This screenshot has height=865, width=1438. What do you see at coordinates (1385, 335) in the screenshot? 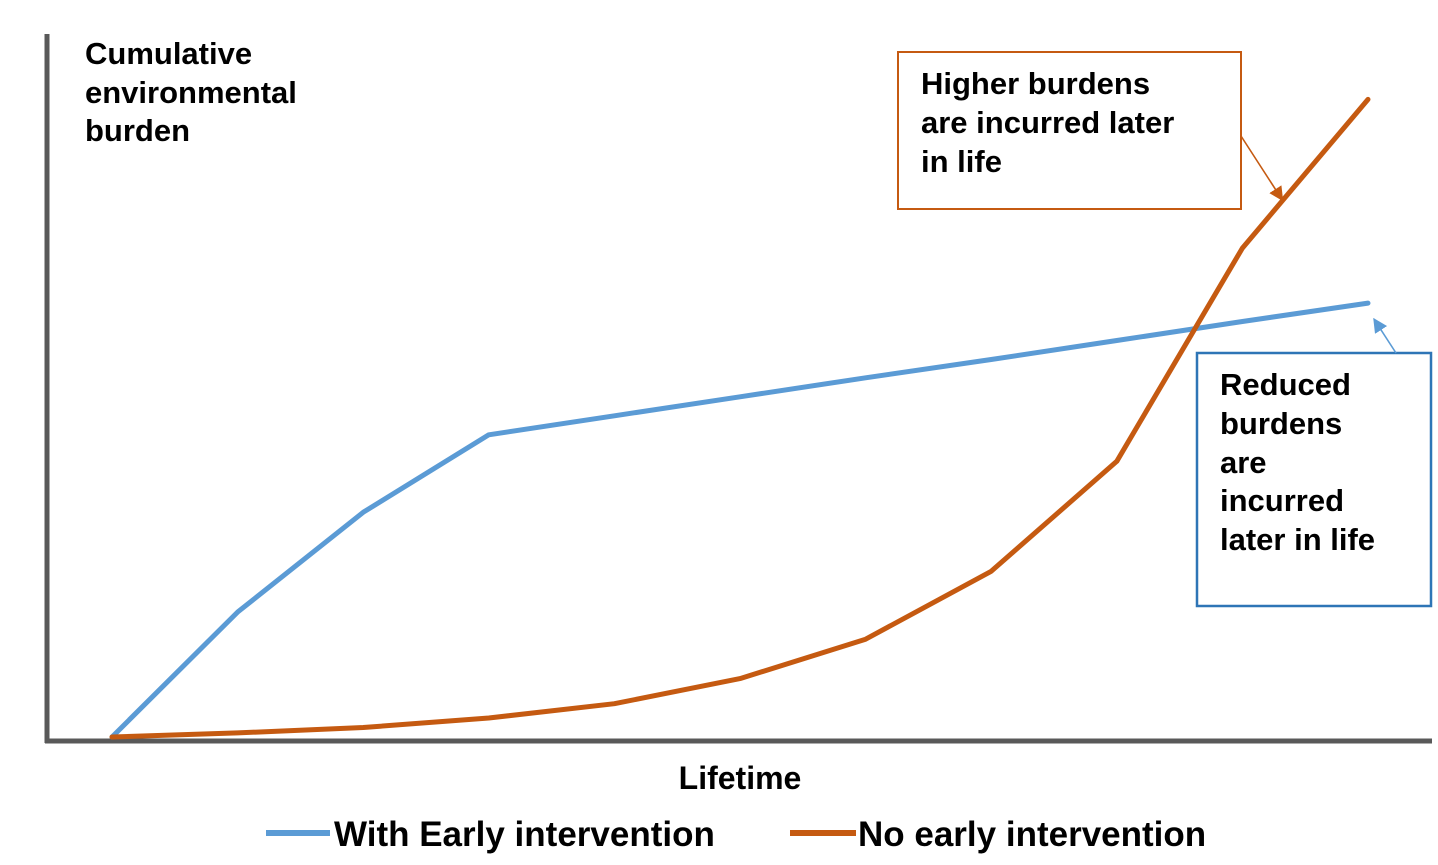
I see `annotation-arrow-reduced-burdens` at bounding box center [1385, 335].